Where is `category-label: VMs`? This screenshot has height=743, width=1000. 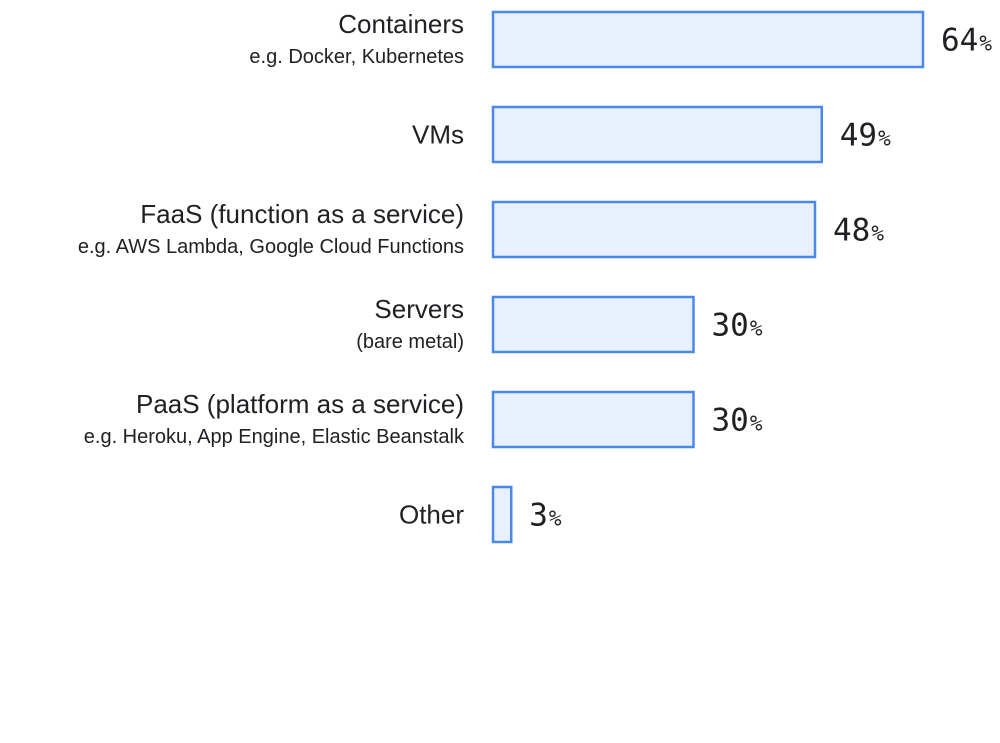 category-label: VMs is located at coordinates (438, 135).